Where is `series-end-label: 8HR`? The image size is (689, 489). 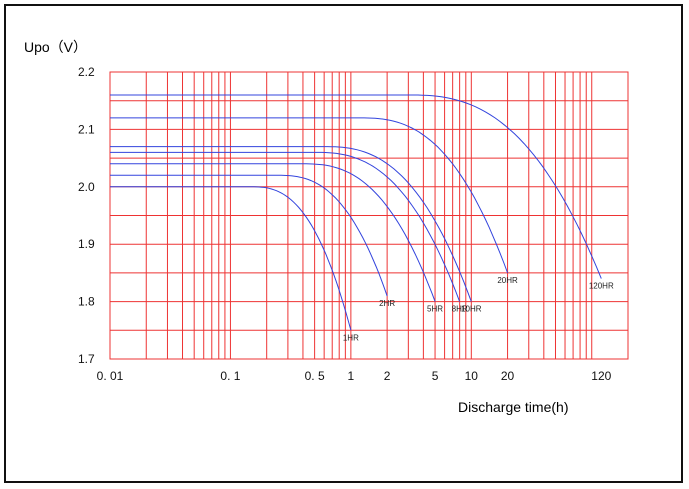
series-end-label: 8HR is located at coordinates (460, 309).